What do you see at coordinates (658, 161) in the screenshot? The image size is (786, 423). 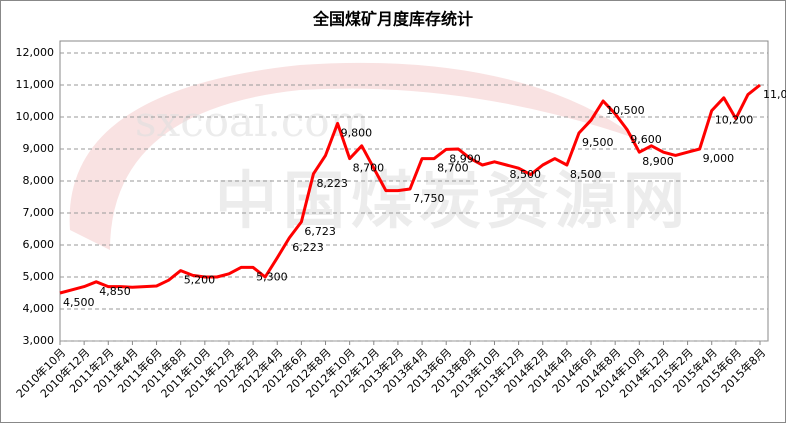 I see `data-label: 8,900` at bounding box center [658, 161].